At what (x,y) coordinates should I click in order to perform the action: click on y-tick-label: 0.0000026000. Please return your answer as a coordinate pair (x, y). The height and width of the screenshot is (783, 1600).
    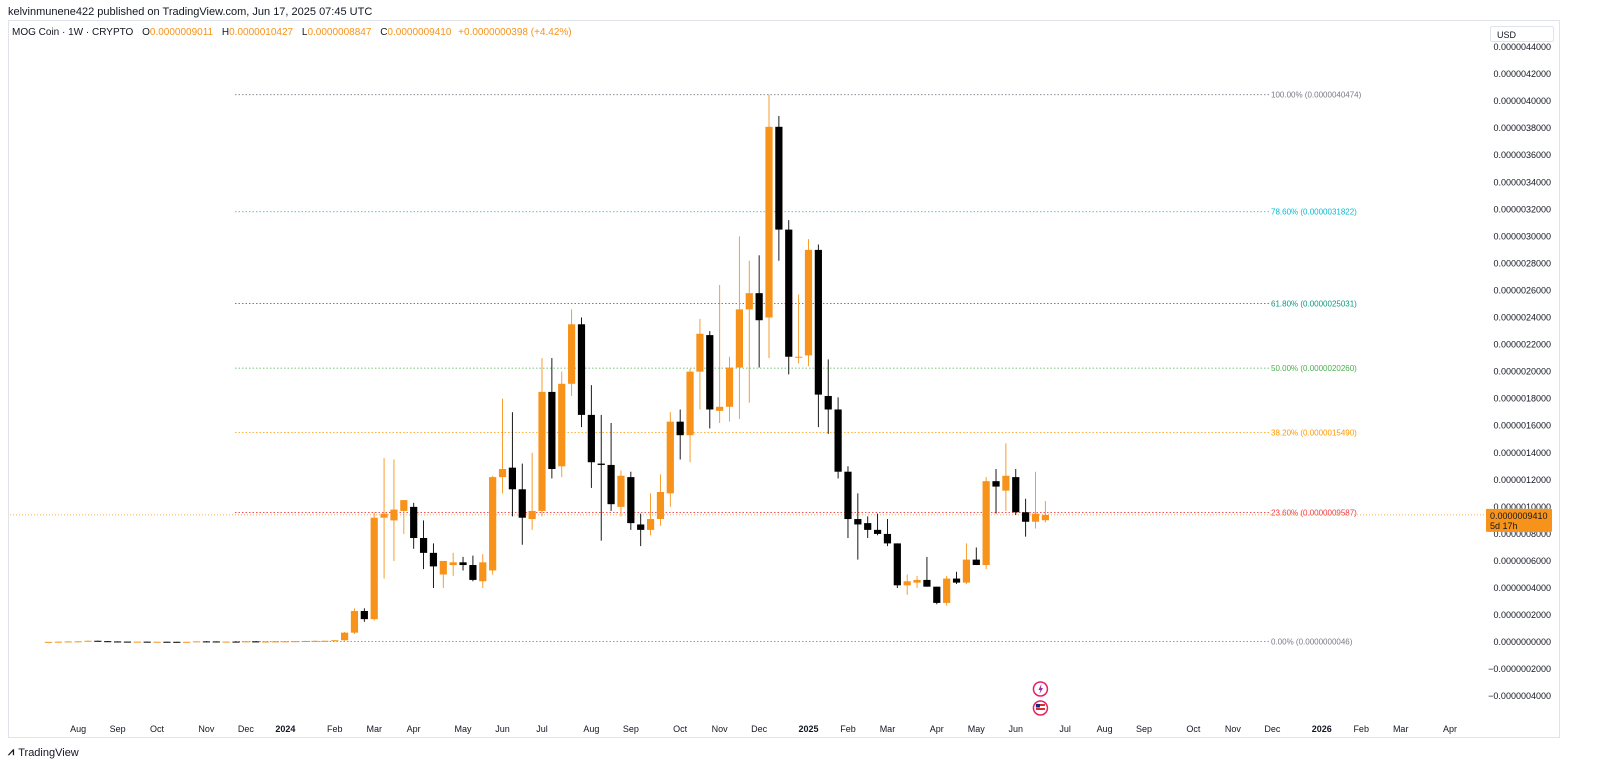
    Looking at the image, I should click on (1522, 290).